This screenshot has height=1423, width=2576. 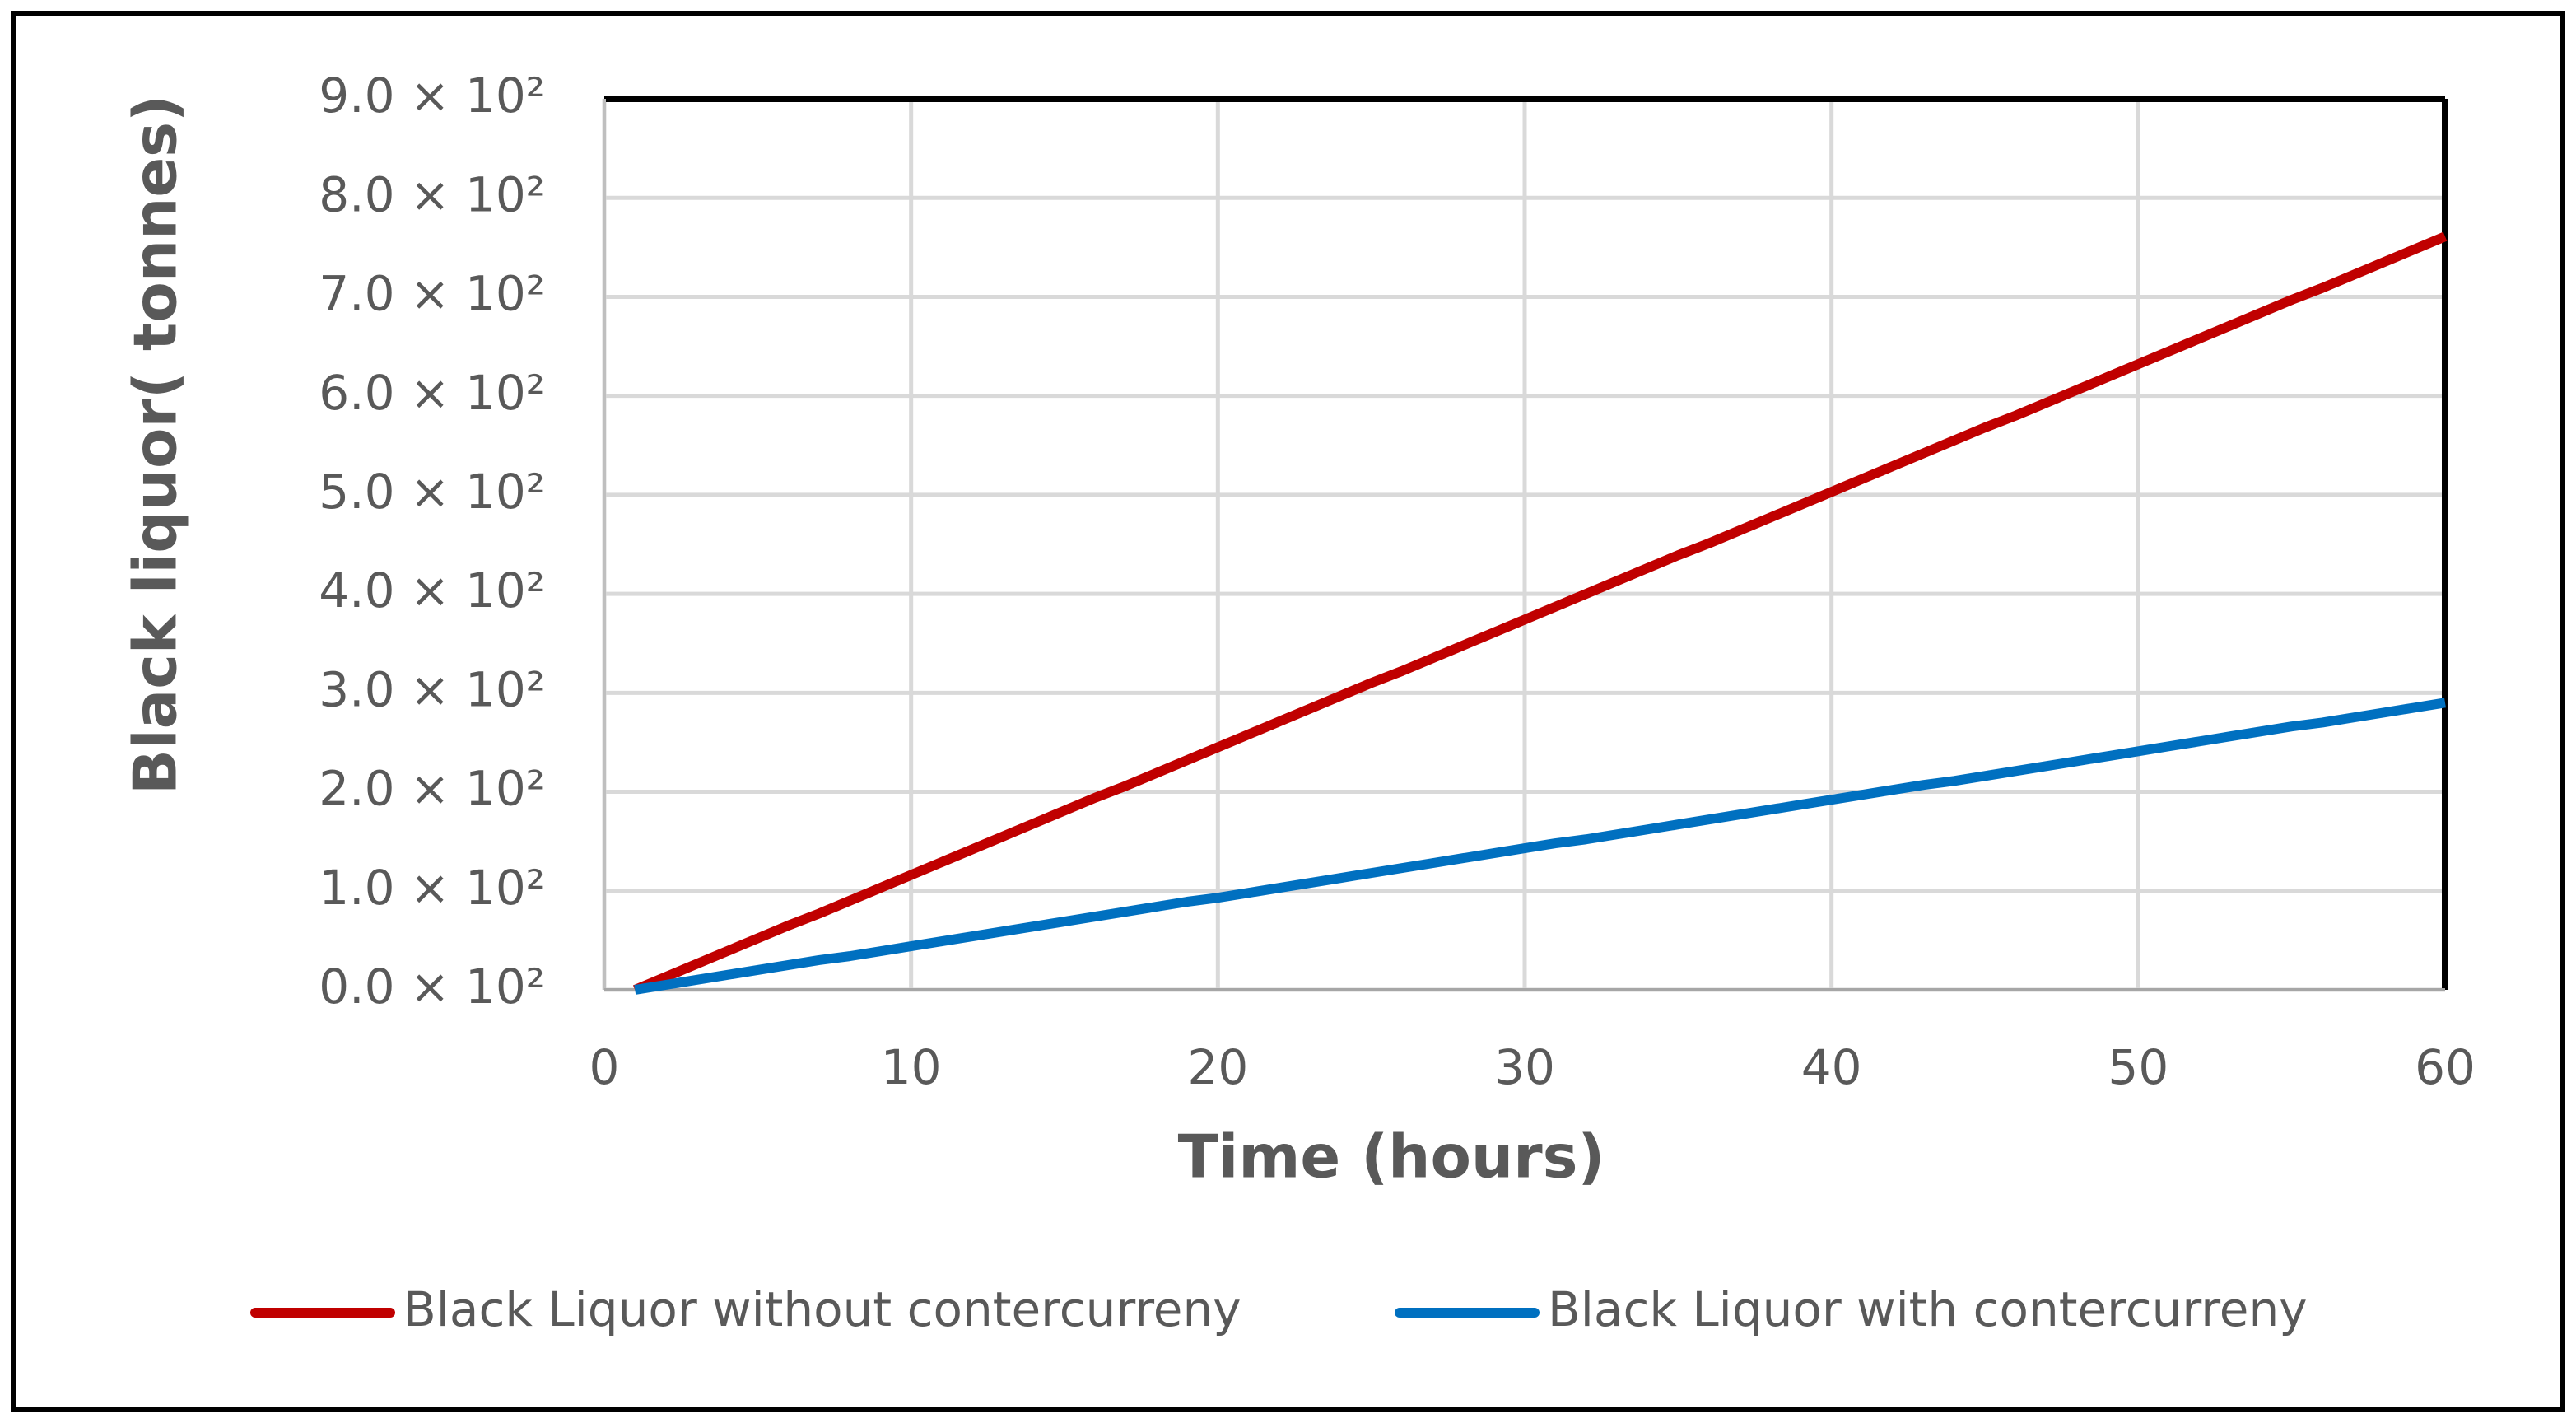 What do you see at coordinates (432, 492) in the screenshot?
I see `y-tick-label: 5.0 × 10²` at bounding box center [432, 492].